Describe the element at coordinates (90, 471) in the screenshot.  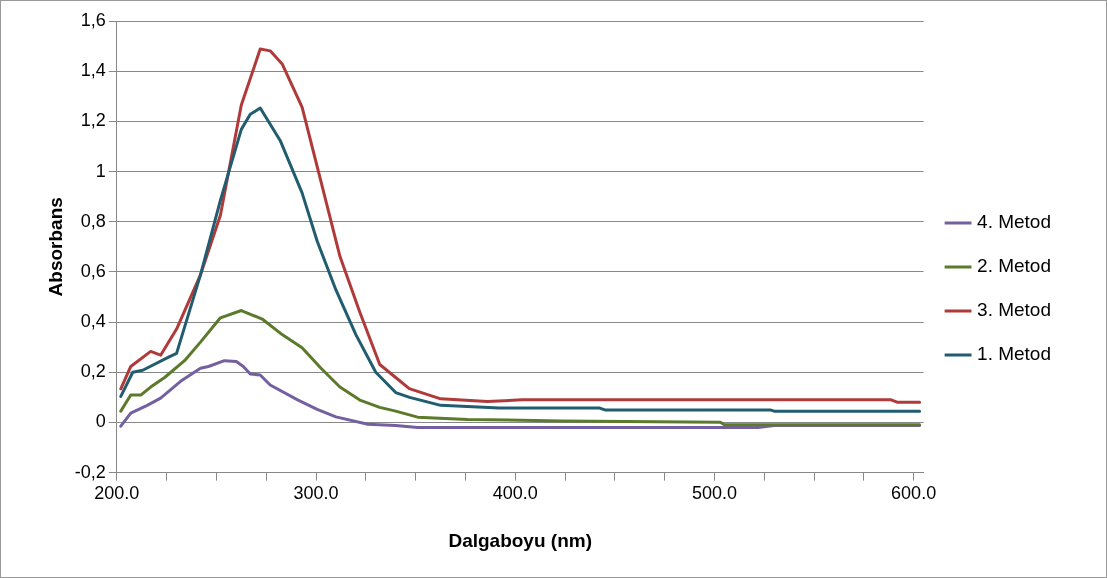
I see `y-tick-label: -0,2` at that location.